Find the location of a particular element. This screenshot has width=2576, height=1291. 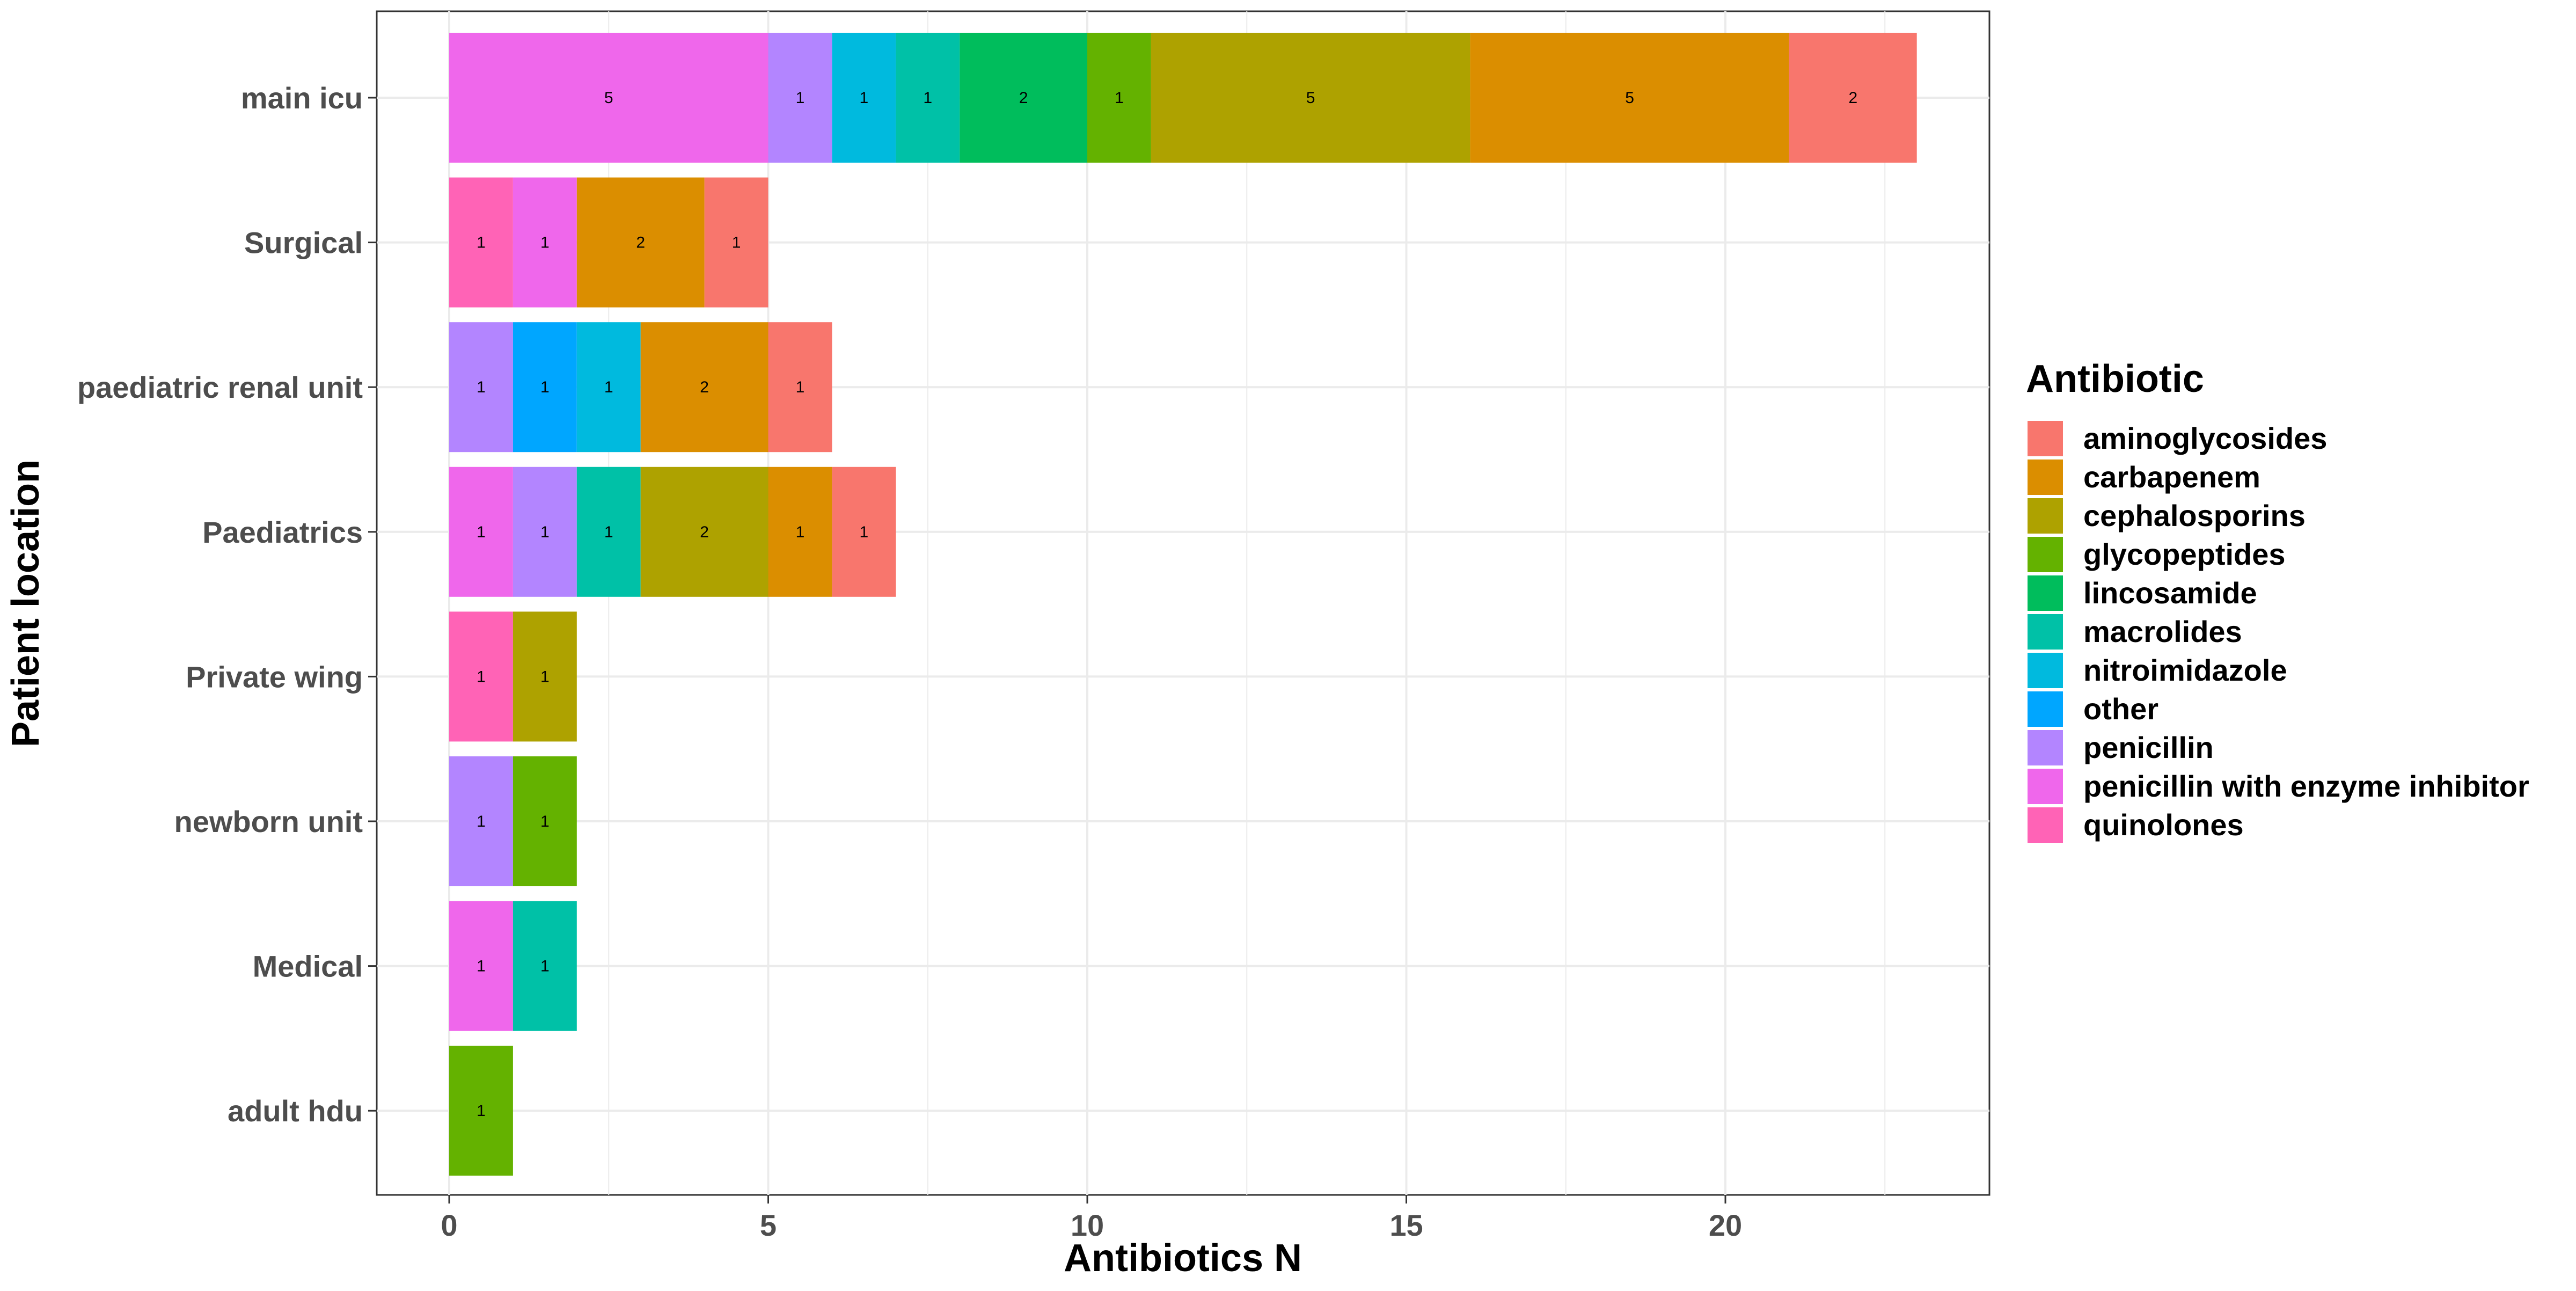

legend-item: quinolones is located at coordinates (2136, 825).